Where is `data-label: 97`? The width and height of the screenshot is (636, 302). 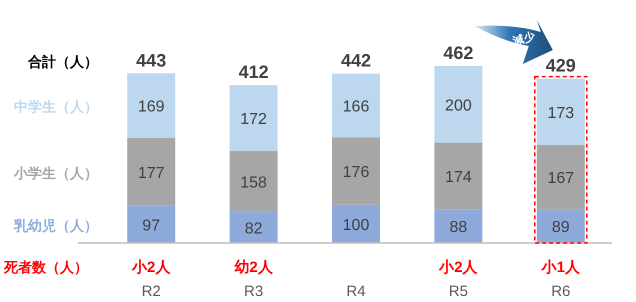
data-label: 97 is located at coordinates (151, 225).